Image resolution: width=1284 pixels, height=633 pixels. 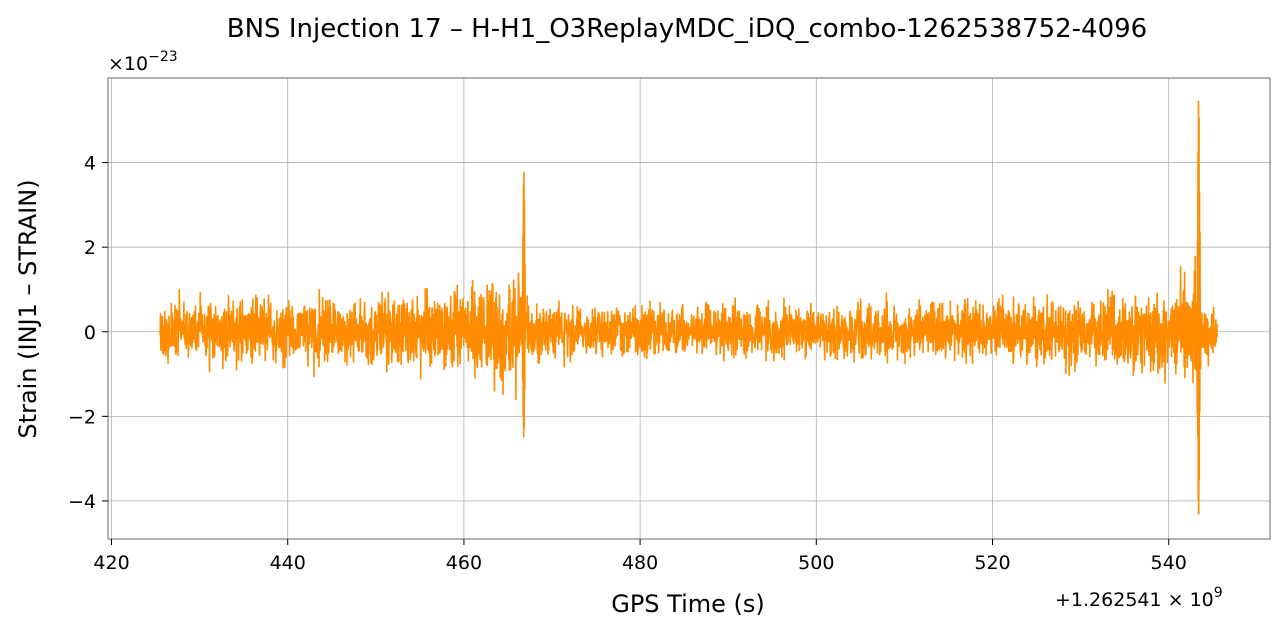 I want to click on y-tick-label: −4, so click(x=82, y=502).